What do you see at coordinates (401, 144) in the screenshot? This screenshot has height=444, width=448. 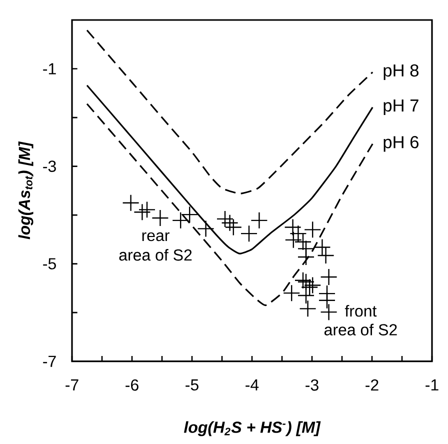 I see `series-label: pH 6` at bounding box center [401, 144].